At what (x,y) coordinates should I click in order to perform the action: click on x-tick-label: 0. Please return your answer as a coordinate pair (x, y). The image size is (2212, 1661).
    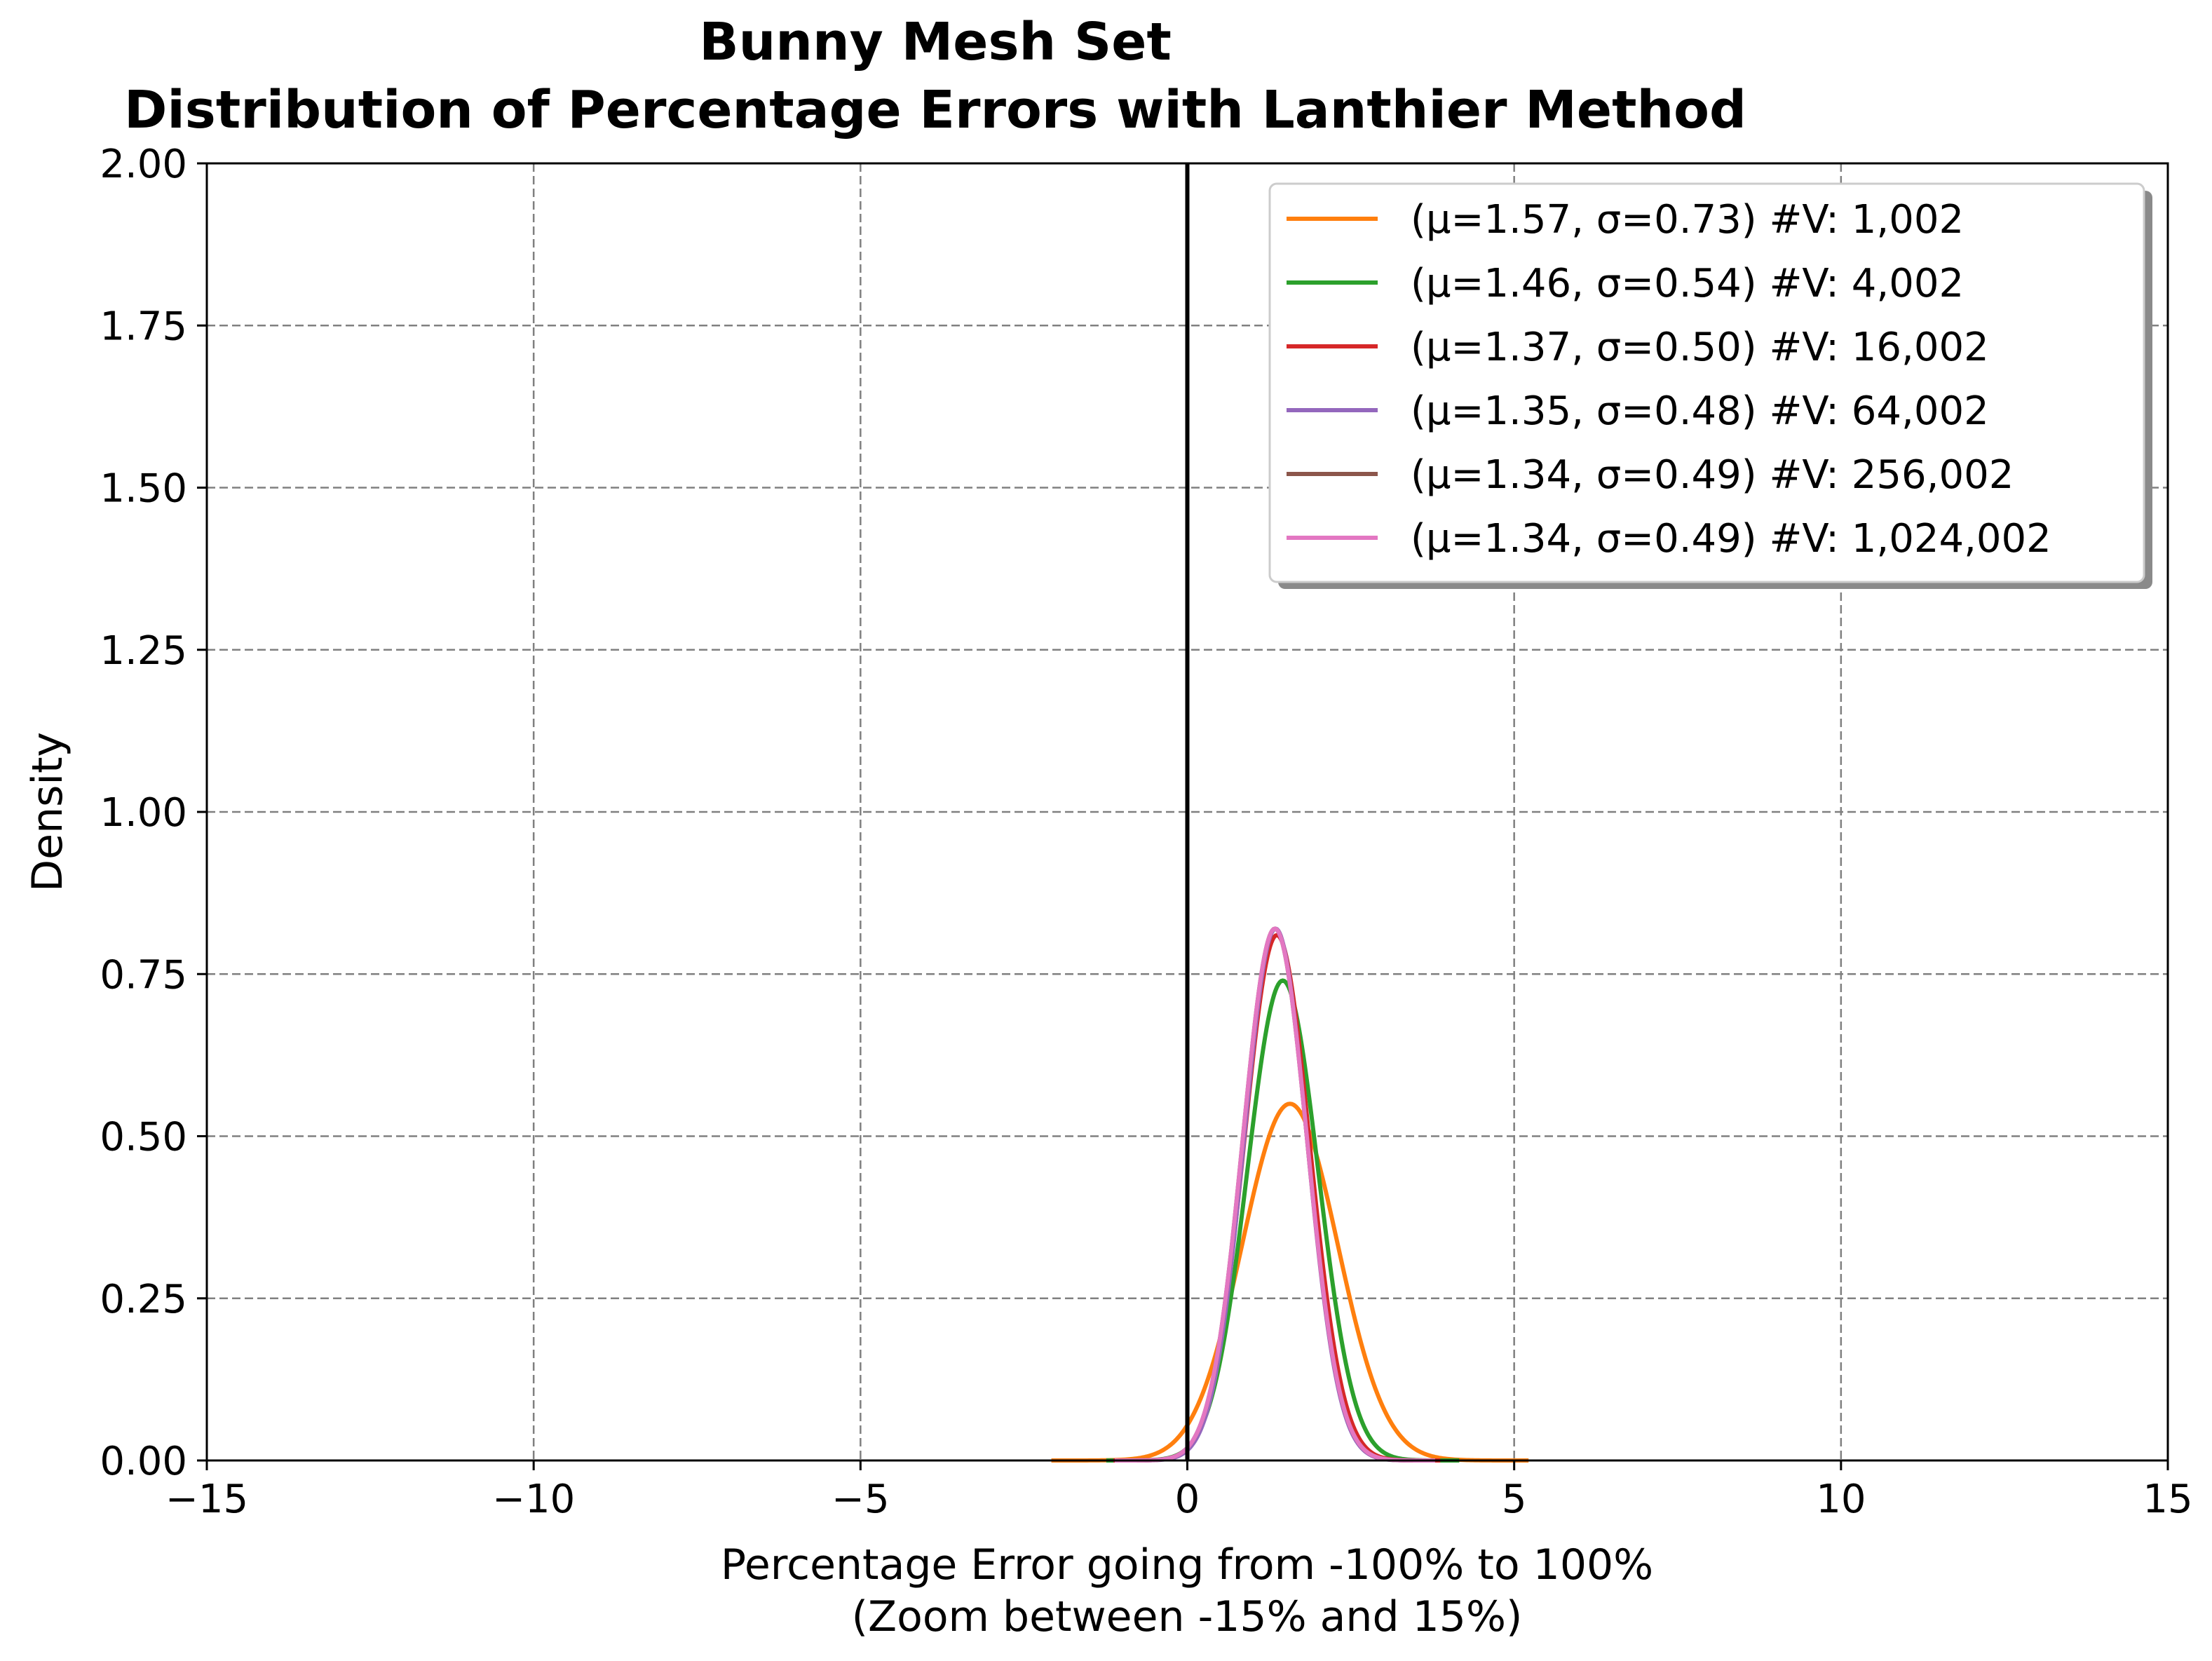
    Looking at the image, I should click on (1187, 1499).